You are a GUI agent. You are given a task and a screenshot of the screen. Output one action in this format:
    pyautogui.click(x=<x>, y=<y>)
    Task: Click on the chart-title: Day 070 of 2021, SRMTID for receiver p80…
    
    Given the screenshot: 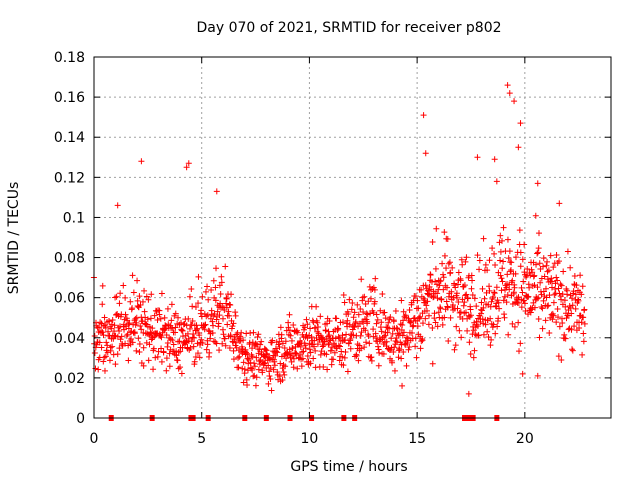 What is the action you would take?
    pyautogui.click(x=348, y=28)
    